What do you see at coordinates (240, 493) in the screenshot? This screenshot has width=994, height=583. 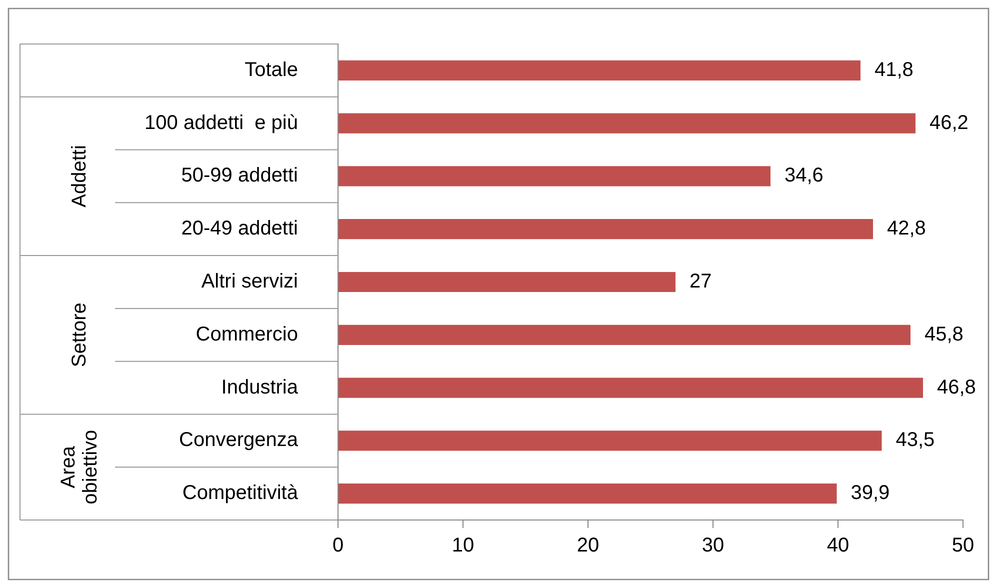 I see `y-tick-label: Competitività` at bounding box center [240, 493].